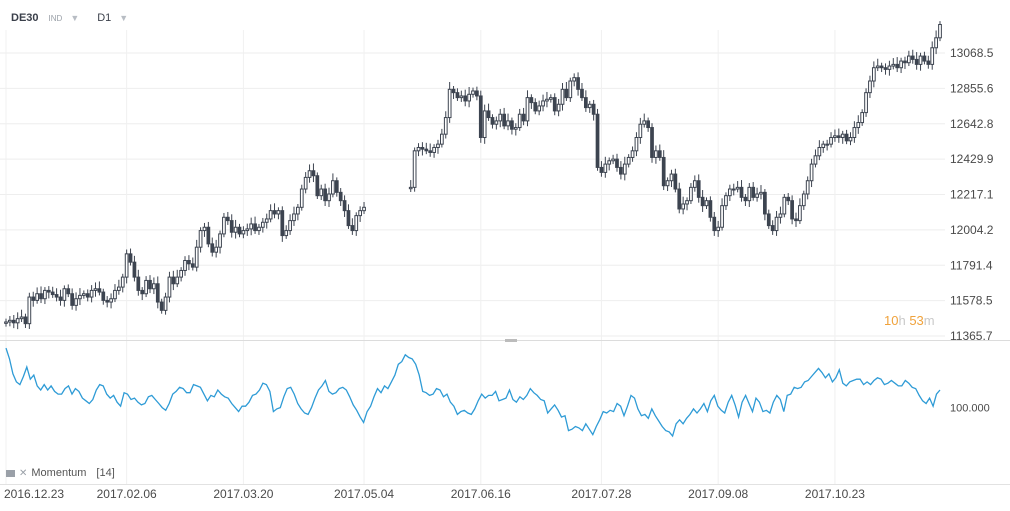  I want to click on countdown-minutes-unit: m, so click(929, 320).